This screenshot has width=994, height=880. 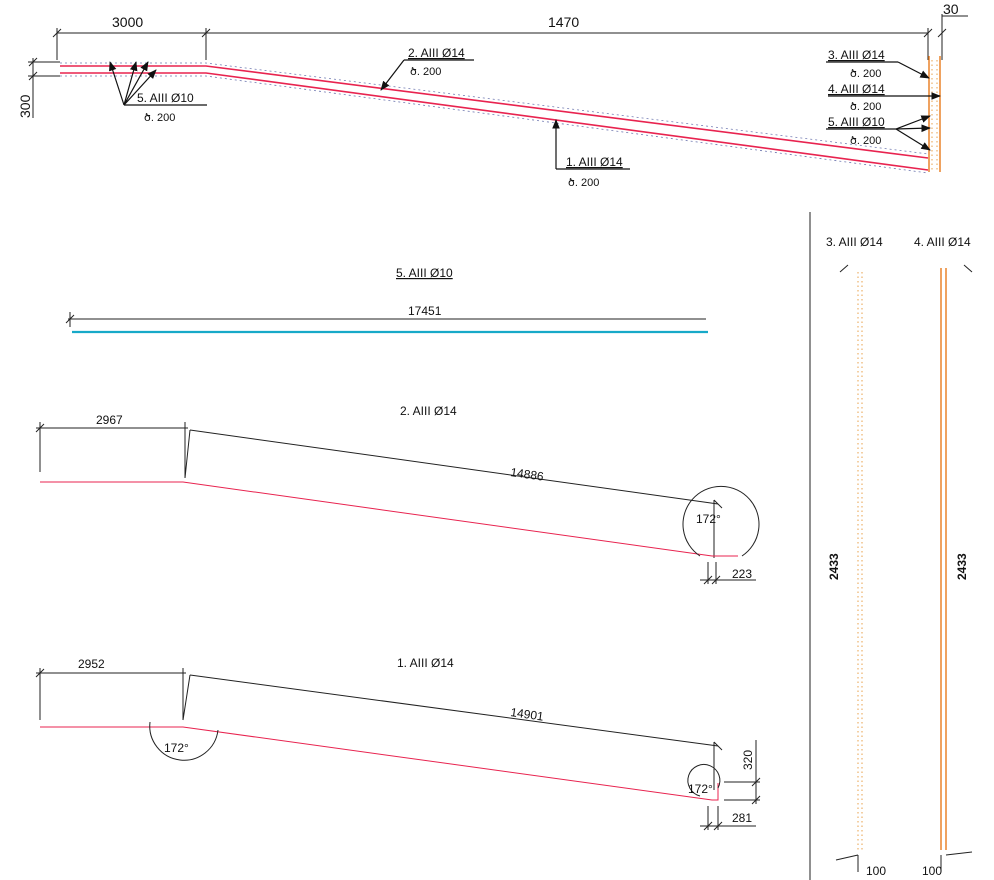 What do you see at coordinates (527, 714) in the screenshot?
I see `bar1-seg2: 14901` at bounding box center [527, 714].